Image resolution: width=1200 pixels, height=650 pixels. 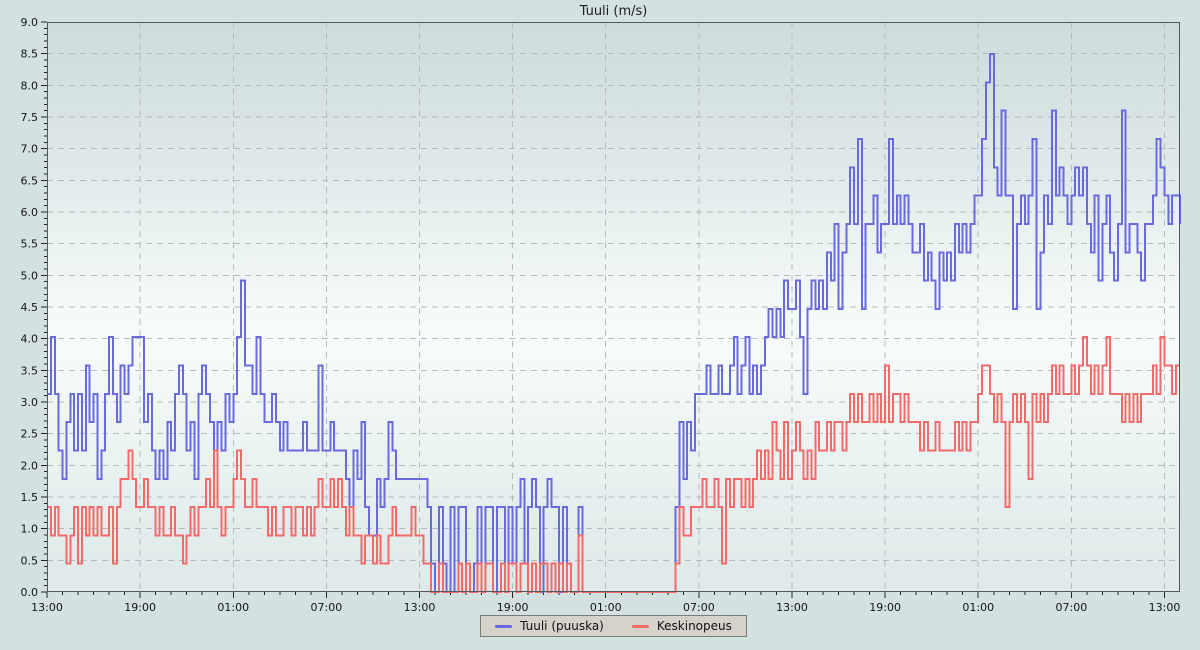 I want to click on chart-title: Tuuli (m/s), so click(x=613, y=11).